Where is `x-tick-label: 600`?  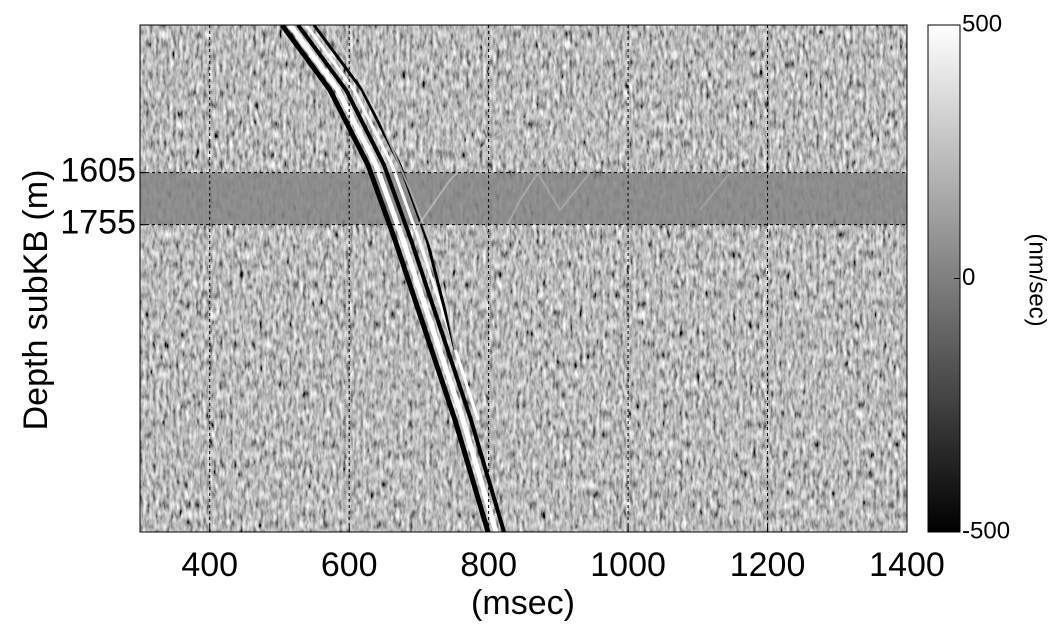 x-tick-label: 600 is located at coordinates (349, 565).